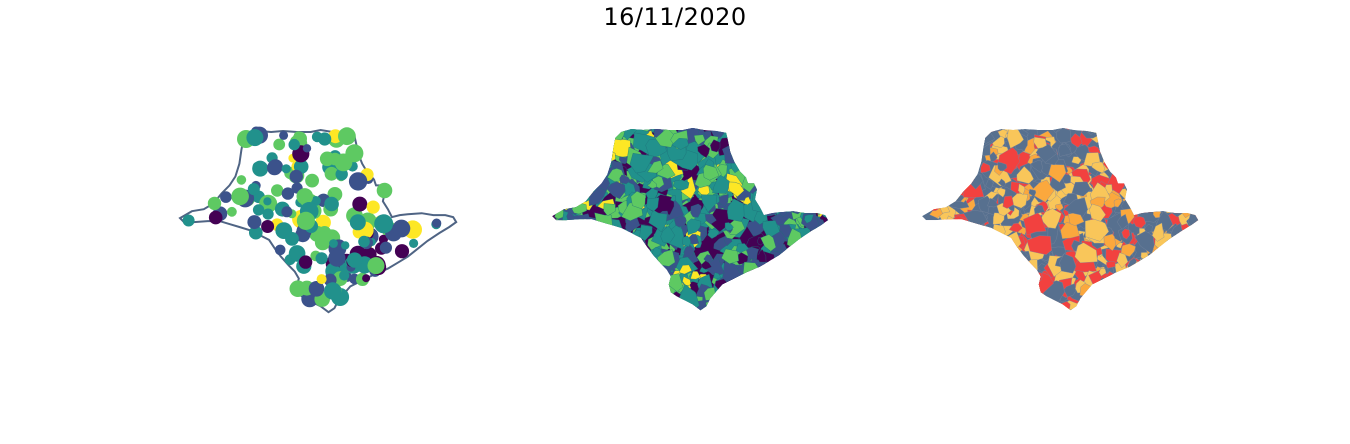 The image size is (1350, 444). What do you see at coordinates (690, 219) in the screenshot?
I see `choropleth-map` at bounding box center [690, 219].